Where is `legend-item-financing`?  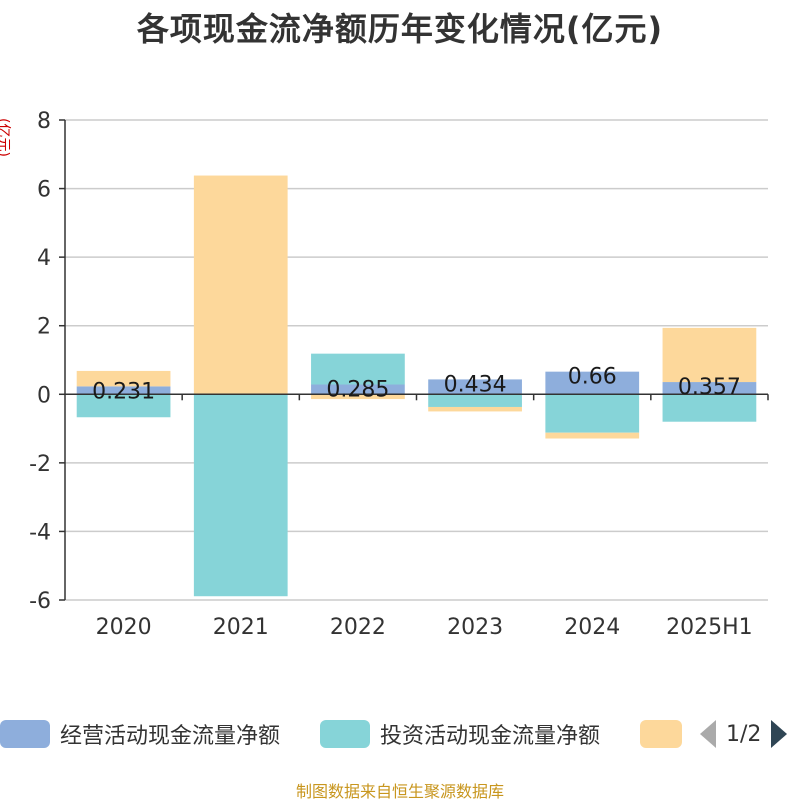
legend-item-financing is located at coordinates (661, 734).